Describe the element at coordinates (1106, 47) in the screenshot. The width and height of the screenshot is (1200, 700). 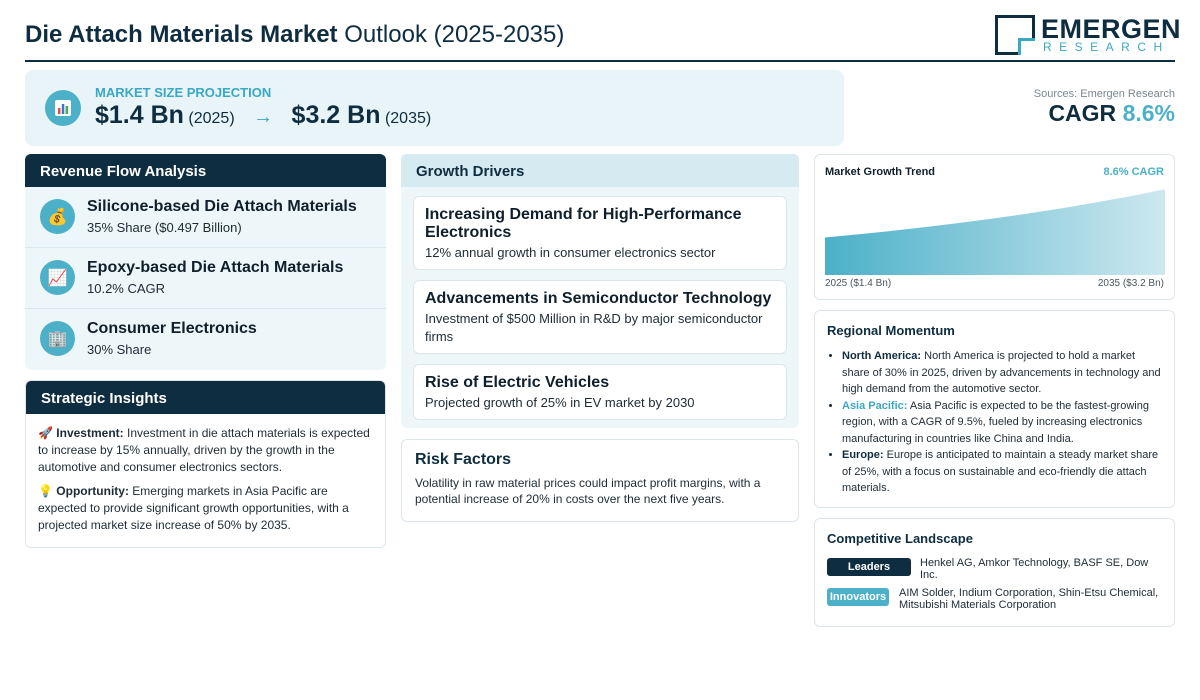
I see `logo-subtitle: RESEARCH` at that location.